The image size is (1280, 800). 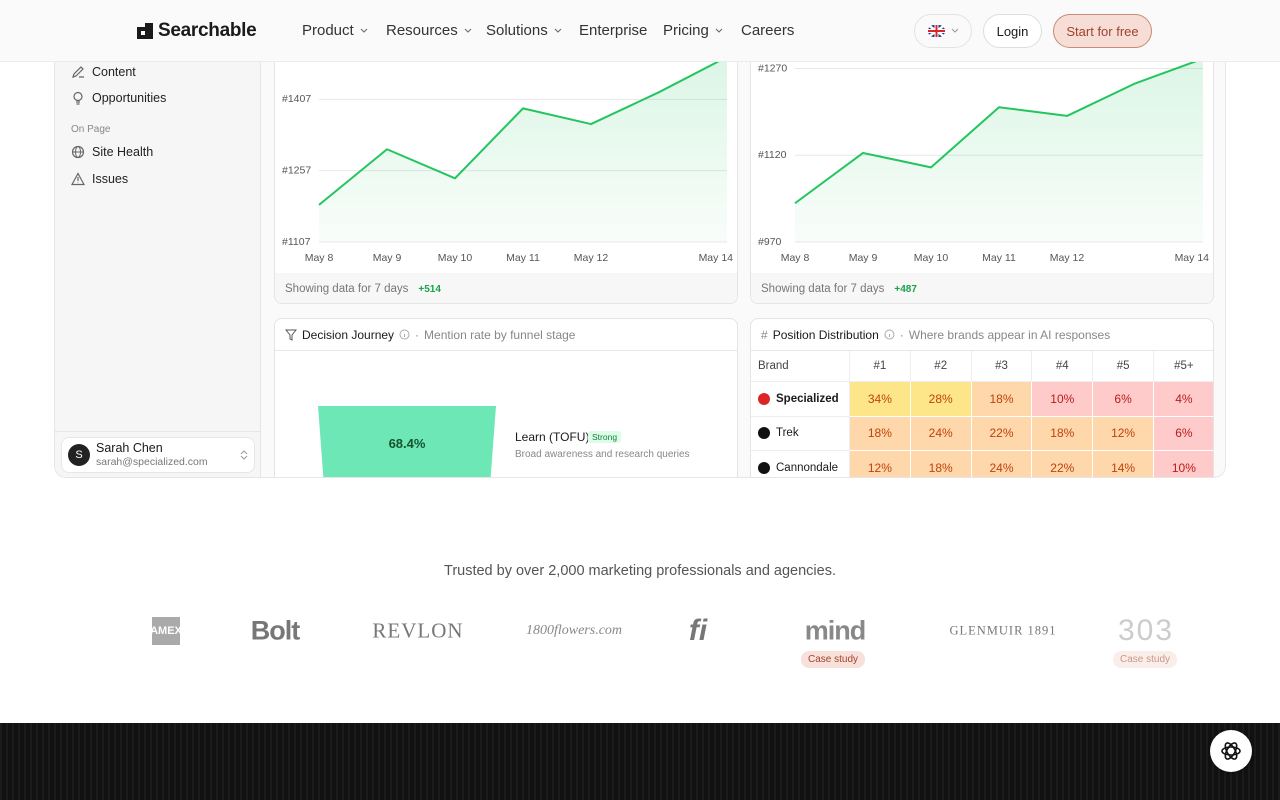 I want to click on x-tick-label: May 14, so click(x=1192, y=258).